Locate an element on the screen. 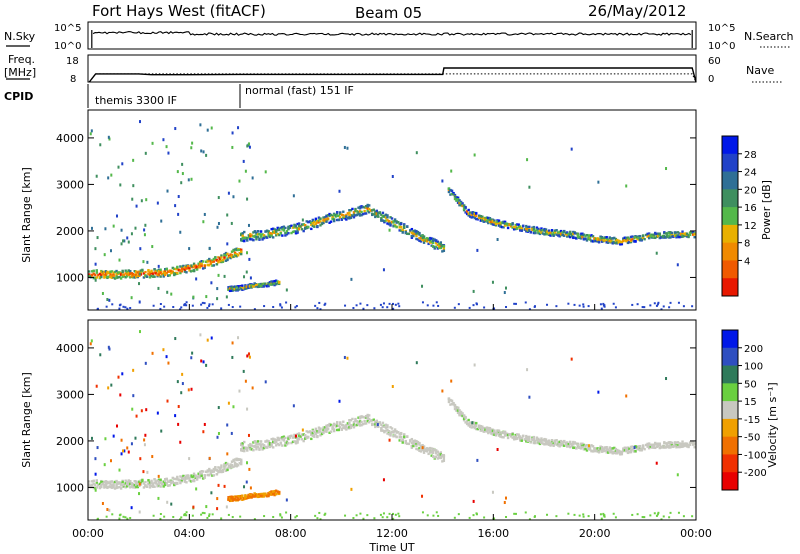 The height and width of the screenshot is (554, 800). cpid-segment-2: normal (fast) 151 IF is located at coordinates (299, 90).